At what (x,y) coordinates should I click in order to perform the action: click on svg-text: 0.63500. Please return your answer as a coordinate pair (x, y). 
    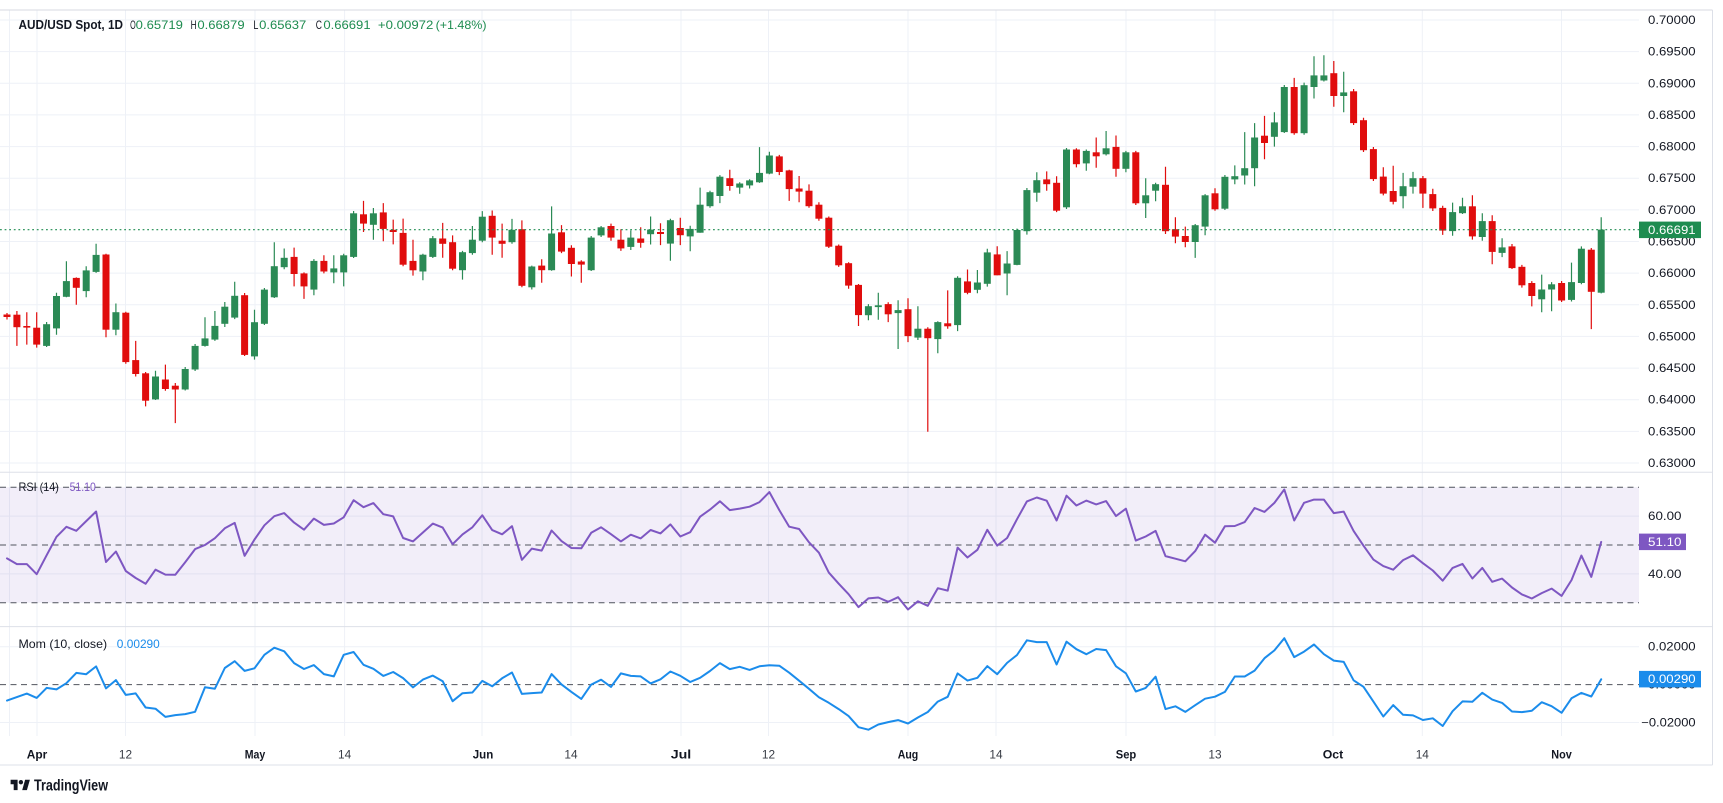
    Looking at the image, I should click on (1672, 432).